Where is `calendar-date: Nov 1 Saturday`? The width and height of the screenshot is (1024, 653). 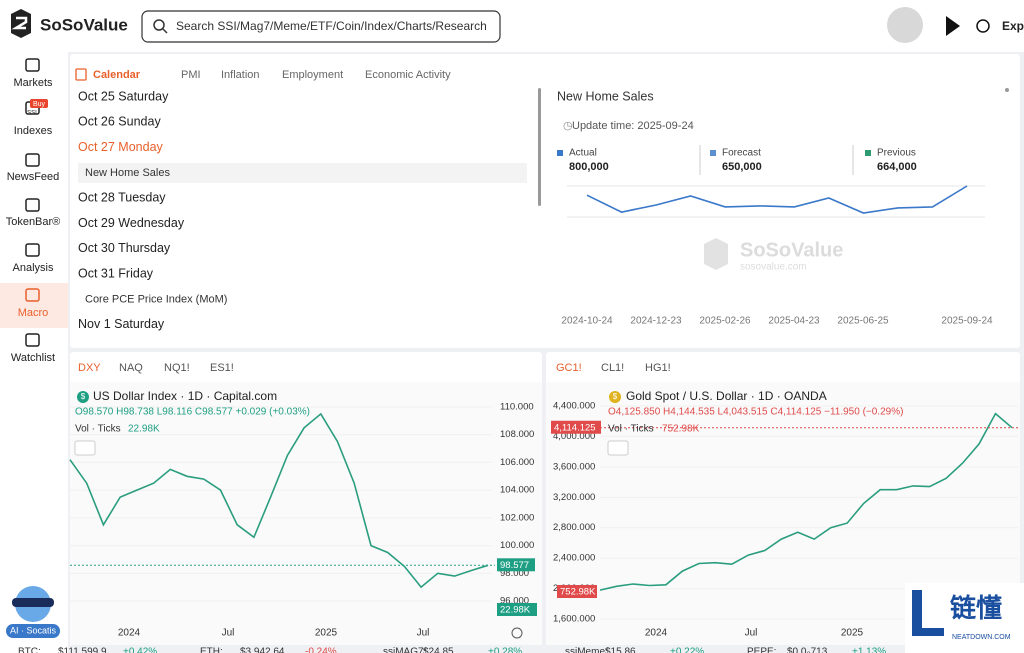
calendar-date: Nov 1 Saturday is located at coordinates (121, 324).